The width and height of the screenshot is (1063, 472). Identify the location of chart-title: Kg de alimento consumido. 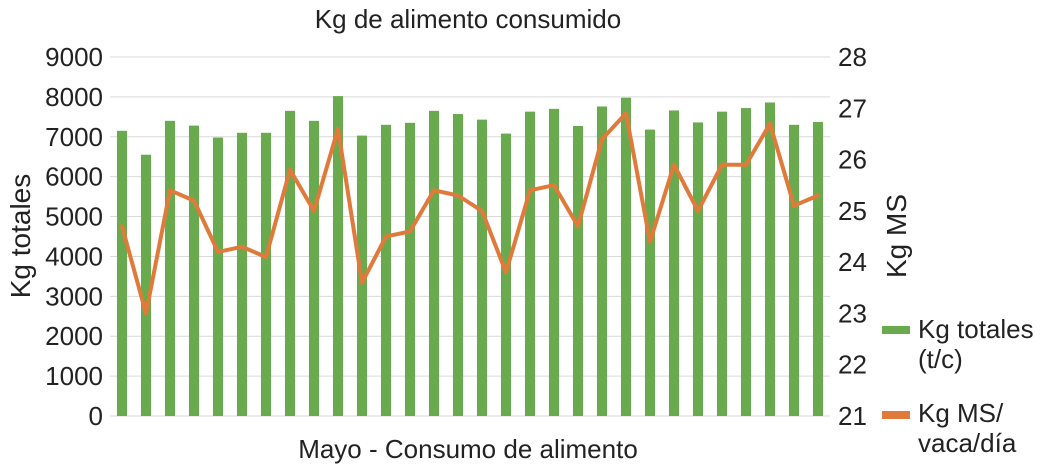
(468, 19).